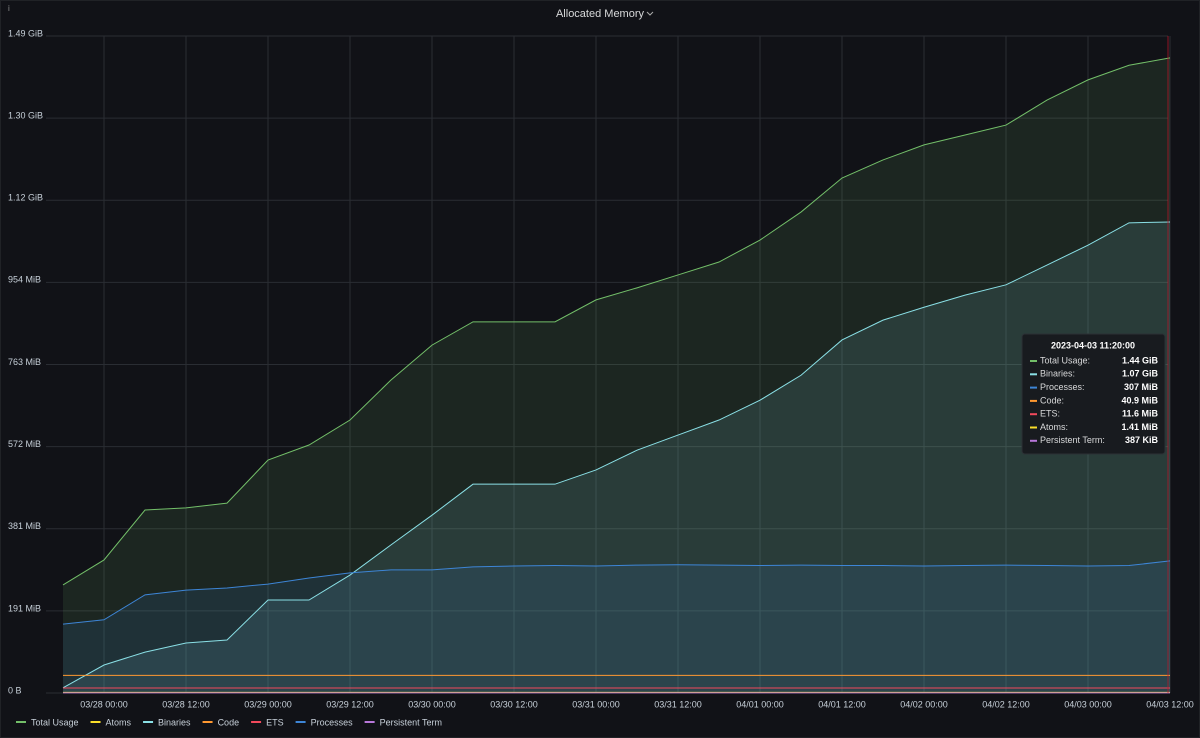  Describe the element at coordinates (1140, 374) in the screenshot. I see `tooltip-value: 1.07 GiB` at that location.